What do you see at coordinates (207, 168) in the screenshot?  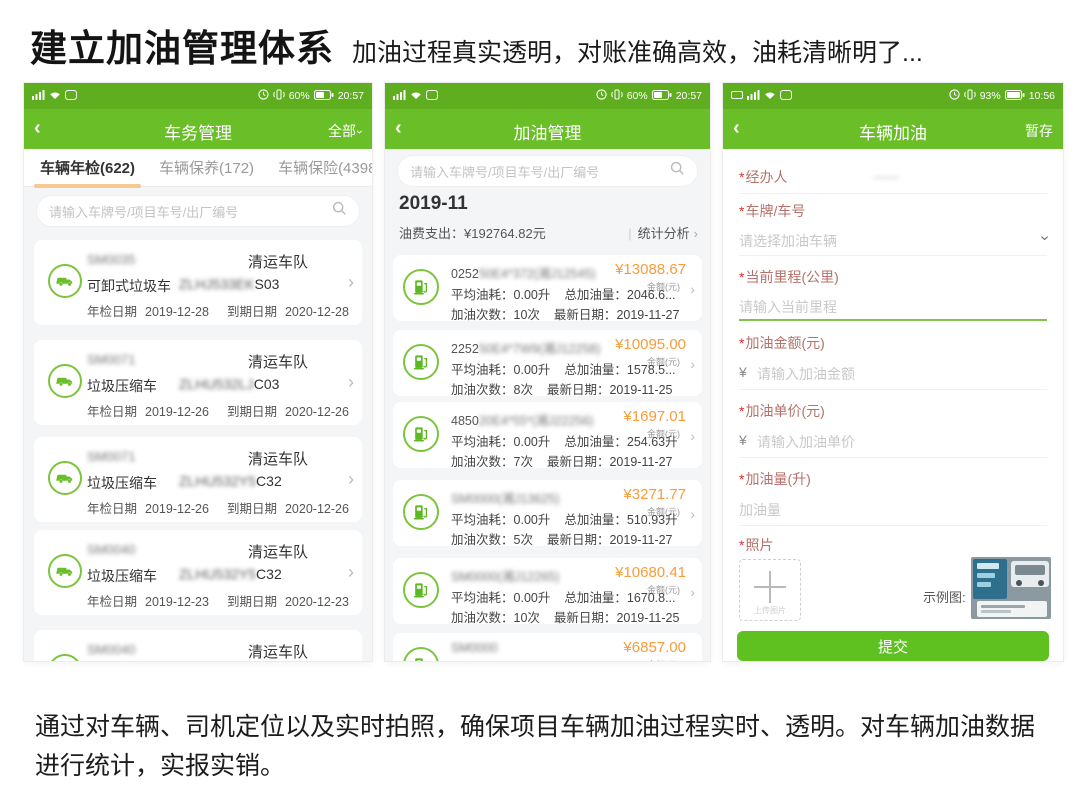 I see `tab-maintenance: 车辆保养(172)` at bounding box center [207, 168].